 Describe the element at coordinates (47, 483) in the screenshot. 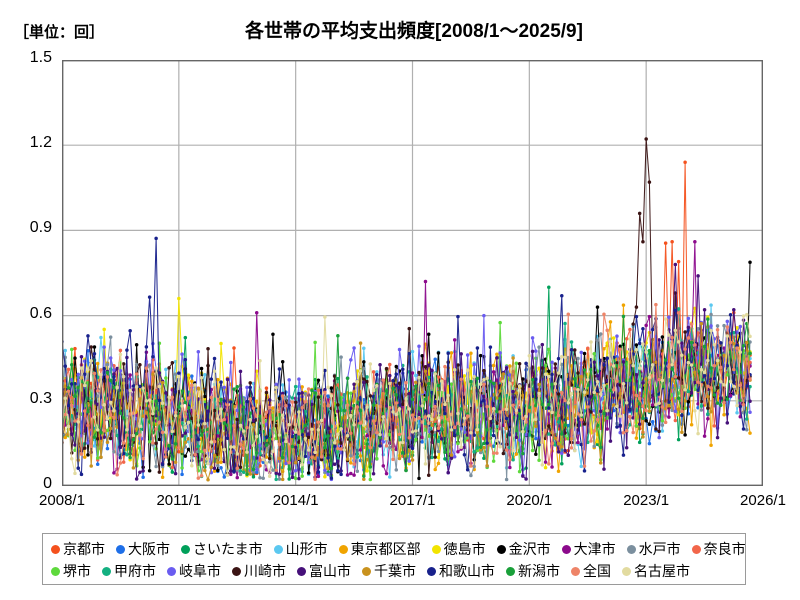

I see `y-tick-label: 0` at that location.